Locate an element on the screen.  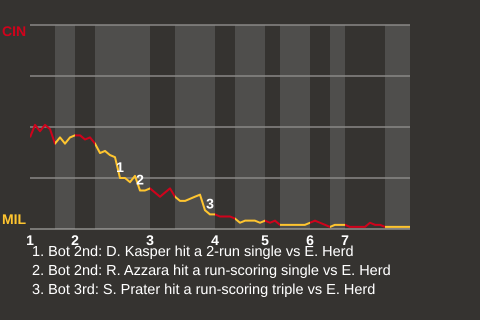
text: 2. Bot 2nd: R. Azzara hit a run-scoring single vs E. Herd is located at coordinates (211, 271).